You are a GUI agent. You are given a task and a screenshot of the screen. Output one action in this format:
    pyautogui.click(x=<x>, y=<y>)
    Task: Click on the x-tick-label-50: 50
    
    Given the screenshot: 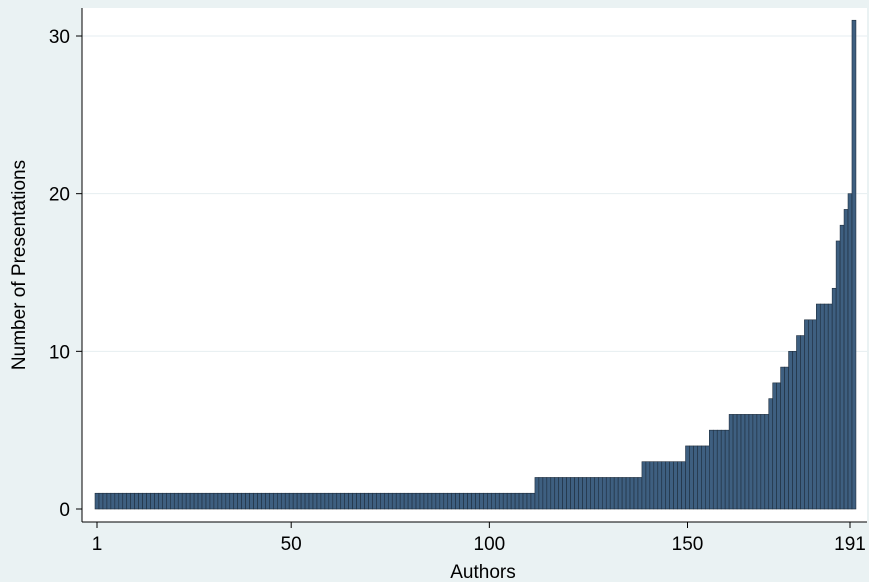 What is the action you would take?
    pyautogui.click(x=291, y=544)
    